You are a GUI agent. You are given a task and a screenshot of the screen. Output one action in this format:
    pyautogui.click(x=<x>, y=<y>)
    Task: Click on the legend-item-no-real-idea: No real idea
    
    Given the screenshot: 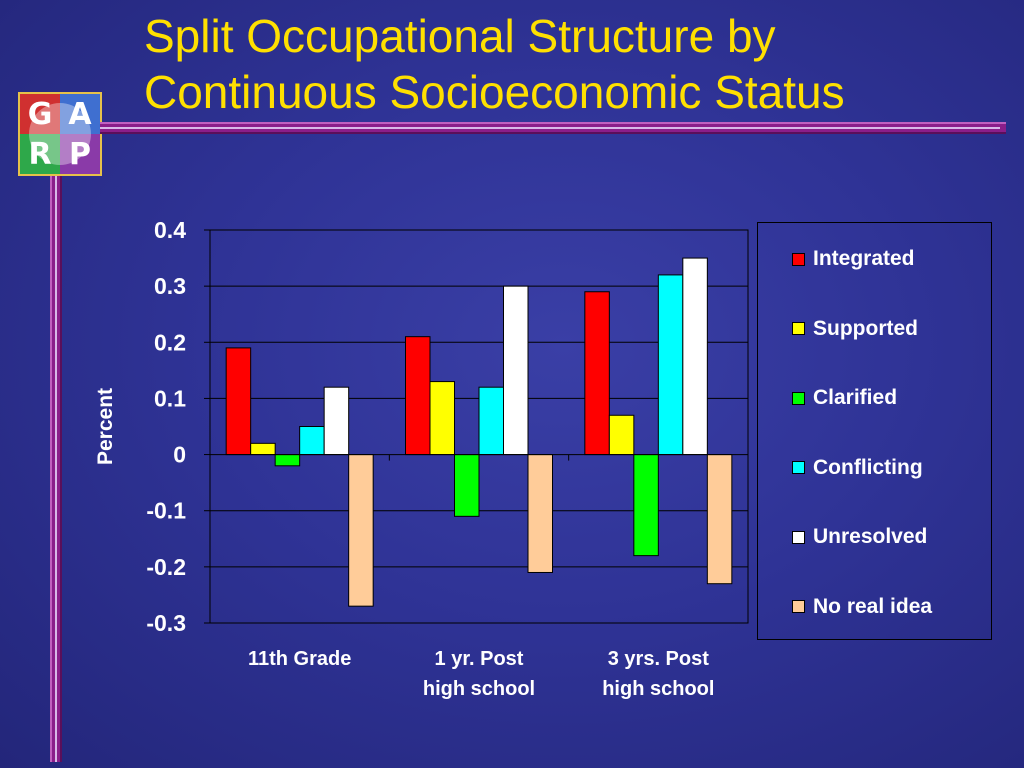 What is the action you would take?
    pyautogui.click(x=862, y=607)
    